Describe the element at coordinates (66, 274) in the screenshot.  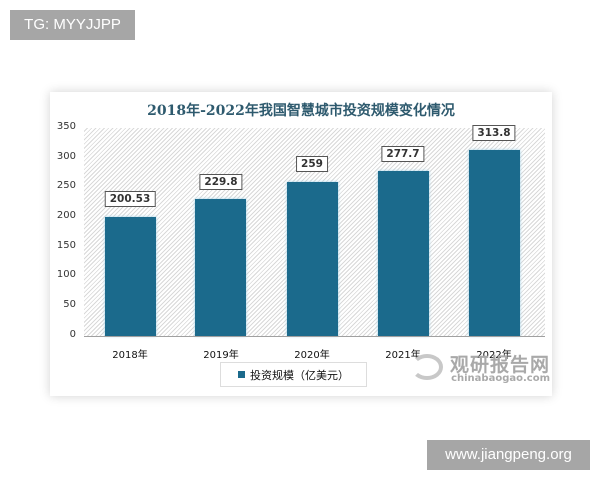
I see `y-tick: 100` at that location.